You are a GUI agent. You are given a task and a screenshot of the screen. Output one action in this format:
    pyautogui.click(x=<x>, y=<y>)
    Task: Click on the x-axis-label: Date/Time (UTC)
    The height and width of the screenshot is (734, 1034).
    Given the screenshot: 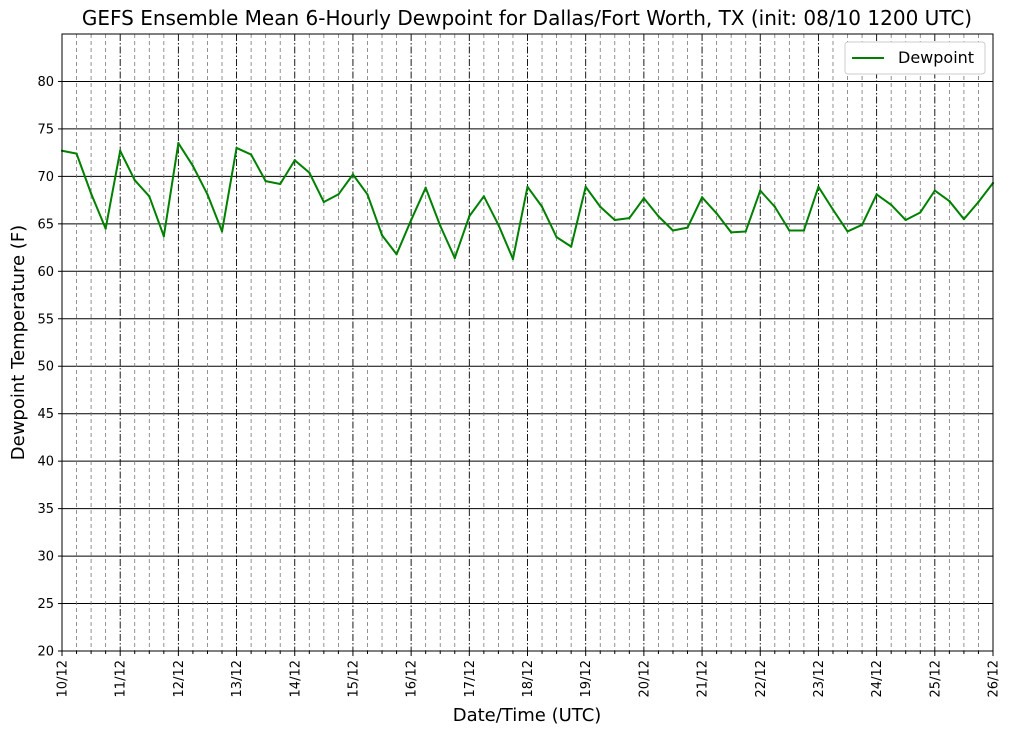 What is the action you would take?
    pyautogui.click(x=527, y=715)
    